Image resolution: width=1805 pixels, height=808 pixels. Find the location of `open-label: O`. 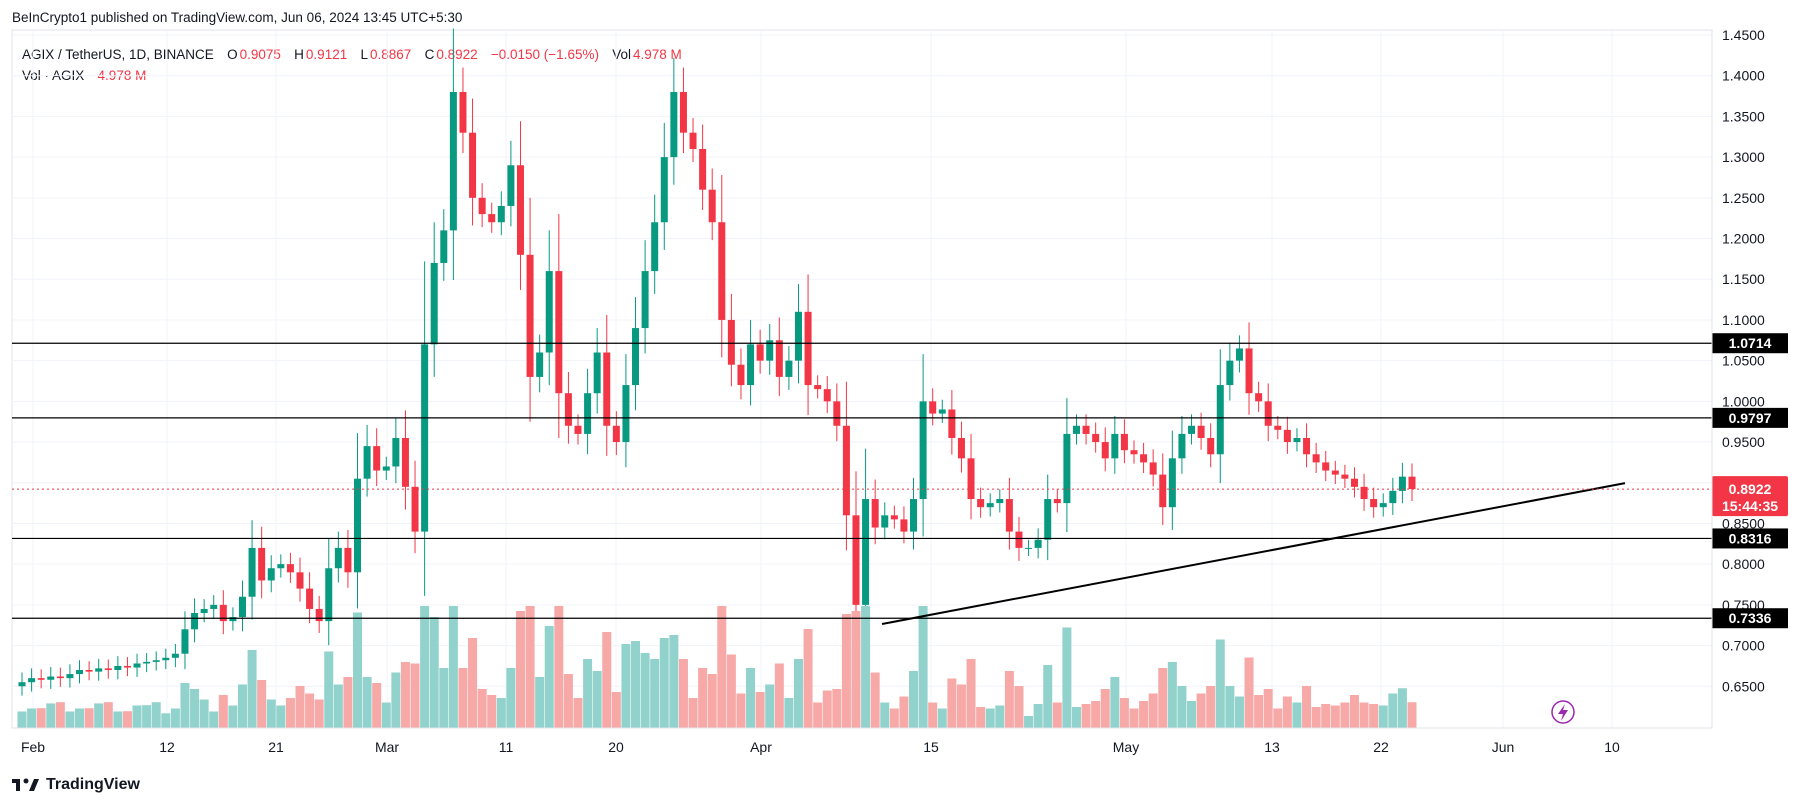

open-label: O is located at coordinates (232, 54).